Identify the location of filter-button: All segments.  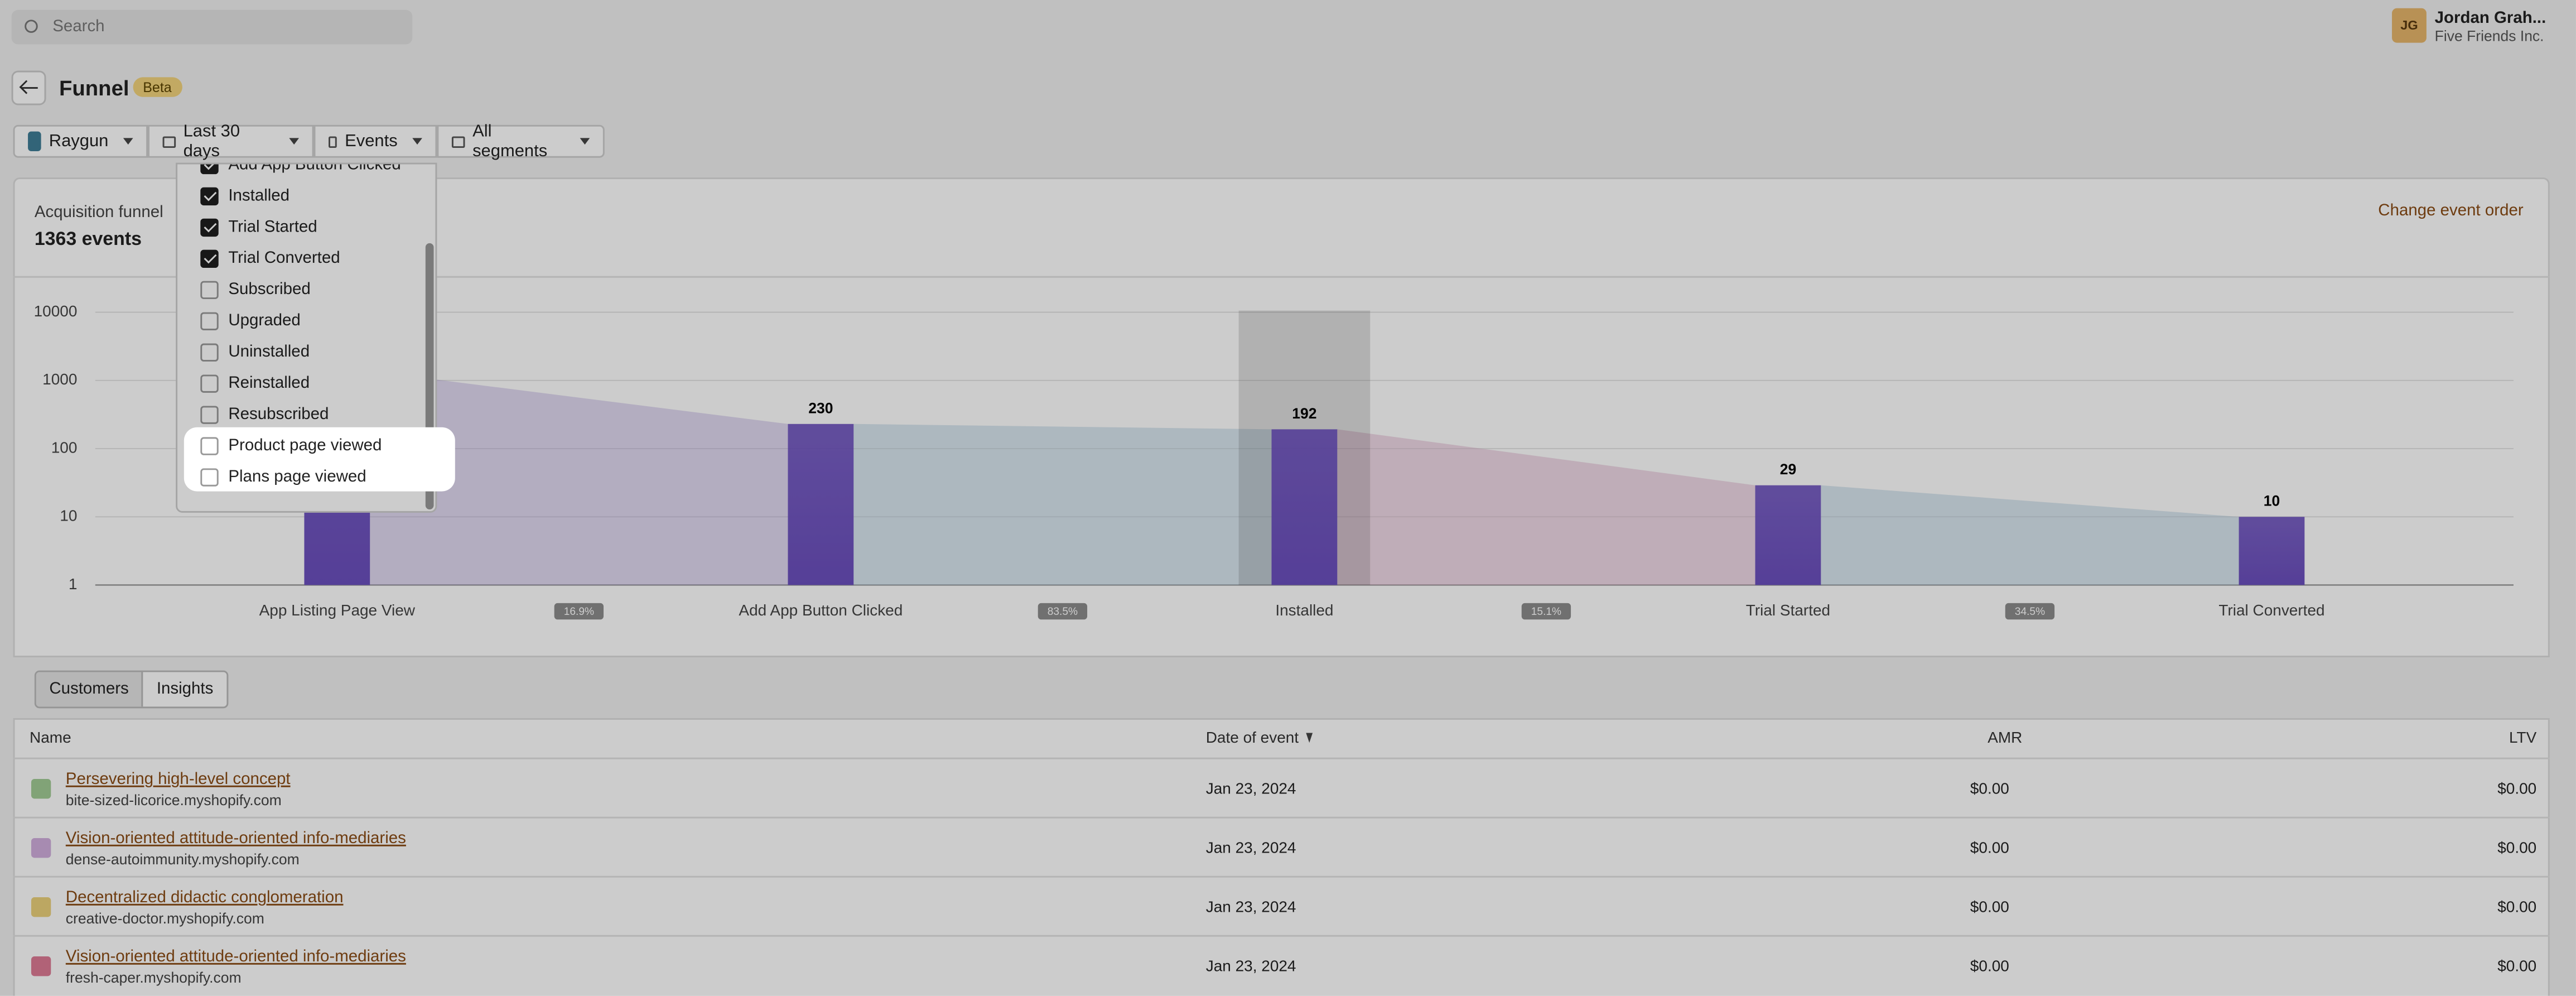
(521, 141).